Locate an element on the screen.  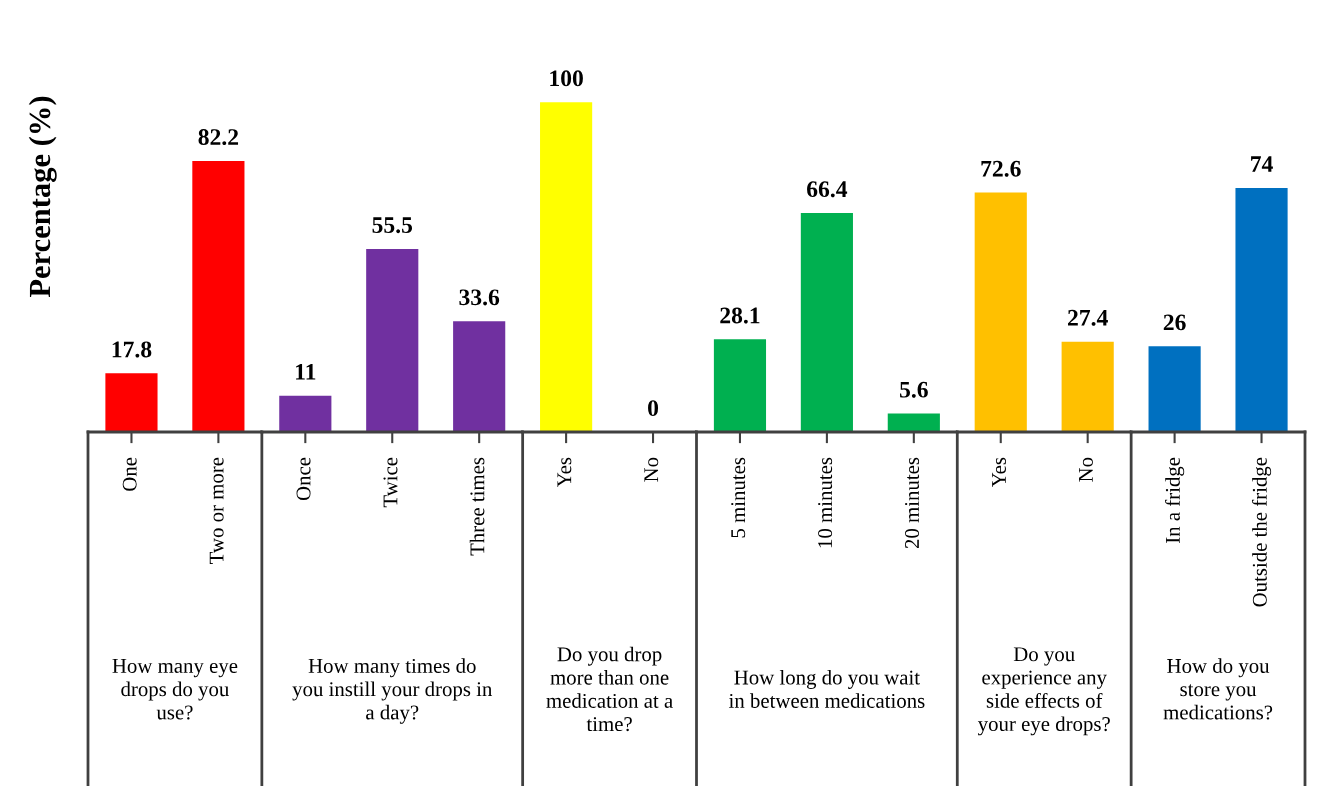
x-axis-title: How many eye drops do you use? is located at coordinates (175, 689).